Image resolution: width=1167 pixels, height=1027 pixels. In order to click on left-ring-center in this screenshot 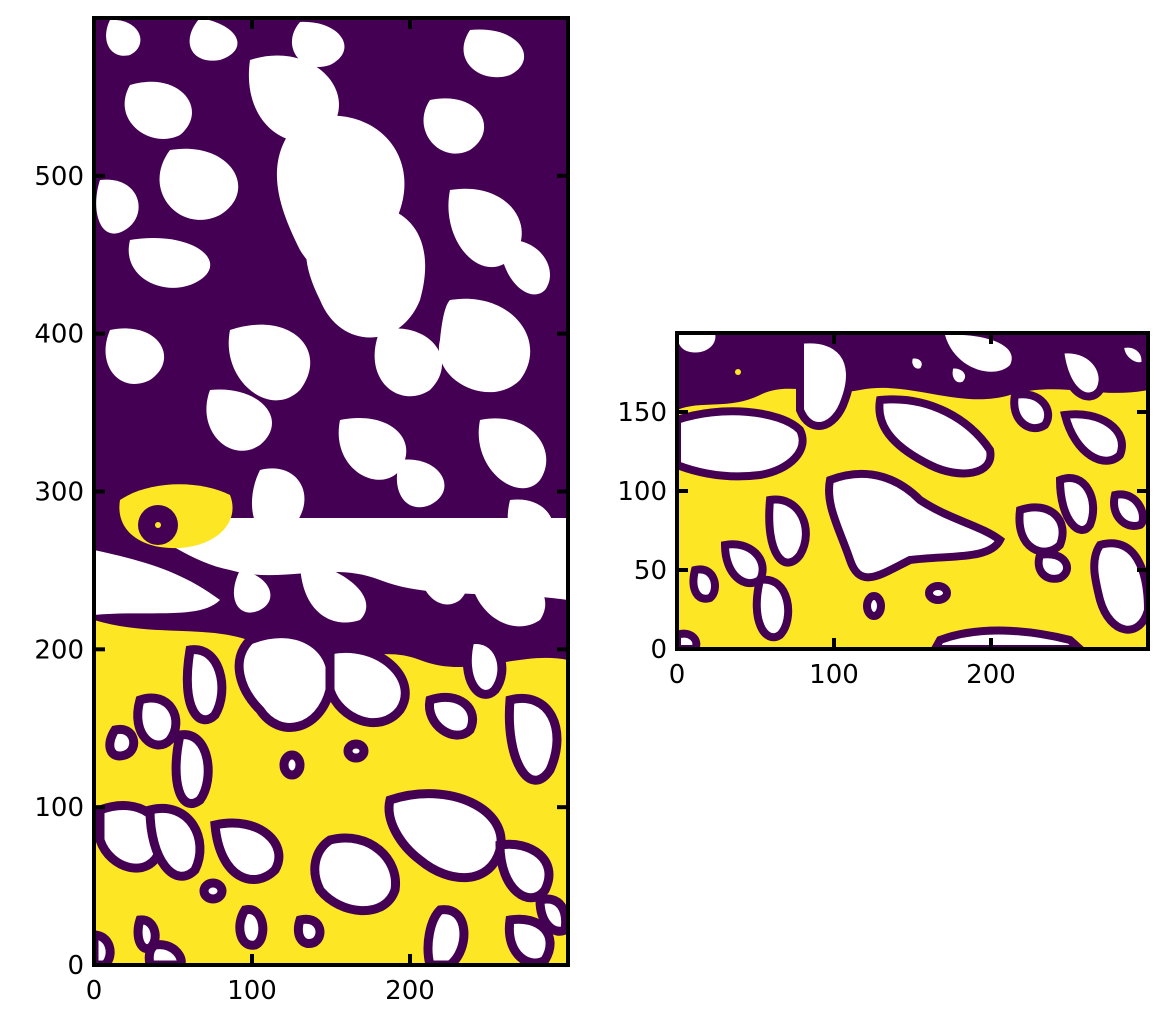, I will do `click(158, 525)`.